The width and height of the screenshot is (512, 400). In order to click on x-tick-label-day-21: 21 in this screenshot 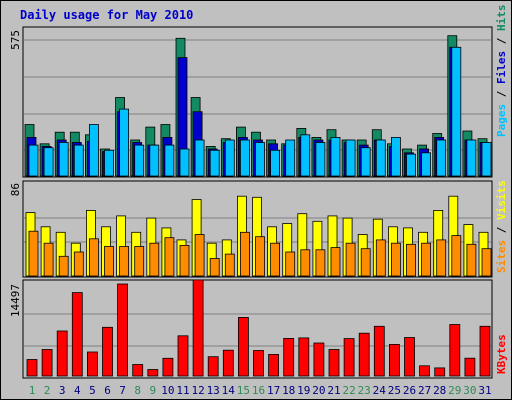, I will do `click(333, 390)`.